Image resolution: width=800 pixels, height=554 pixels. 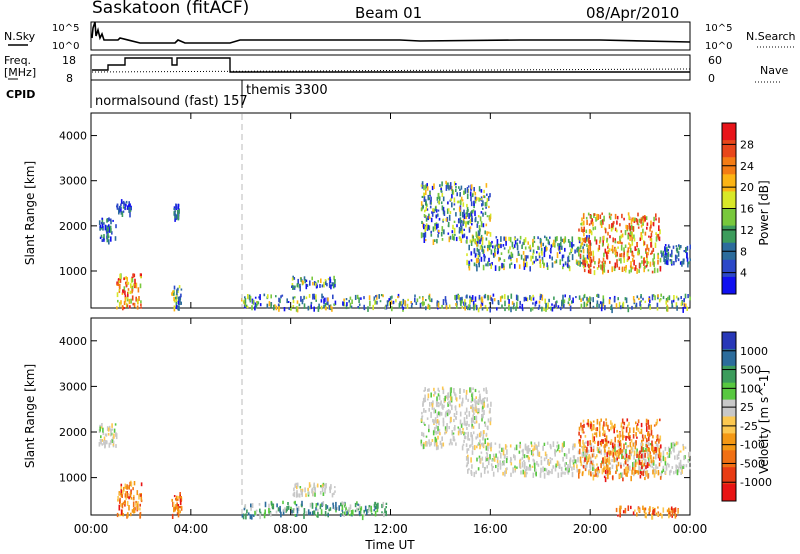 What do you see at coordinates (388, 13) in the screenshot?
I see `beam-label: Beam 01` at bounding box center [388, 13].